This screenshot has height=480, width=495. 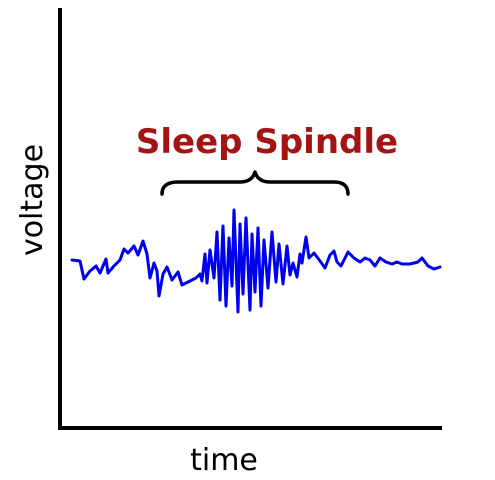 I want to click on y-axis-label: voltage, so click(x=32, y=200).